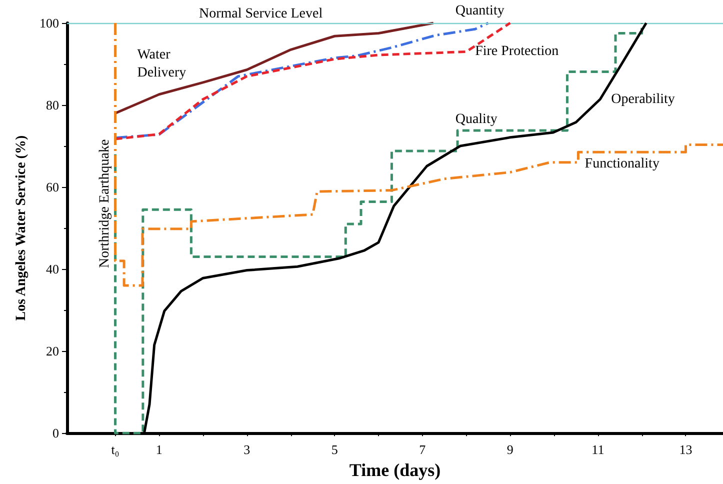  What do you see at coordinates (517, 52) in the screenshot?
I see `series-label: Fire Protection` at bounding box center [517, 52].